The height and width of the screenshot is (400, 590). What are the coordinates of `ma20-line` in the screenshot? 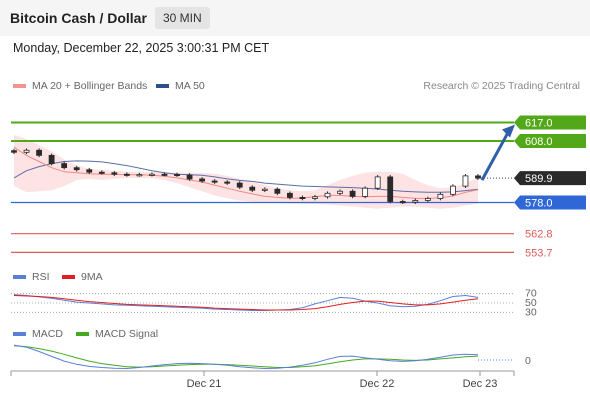 It's located at (246, 172).